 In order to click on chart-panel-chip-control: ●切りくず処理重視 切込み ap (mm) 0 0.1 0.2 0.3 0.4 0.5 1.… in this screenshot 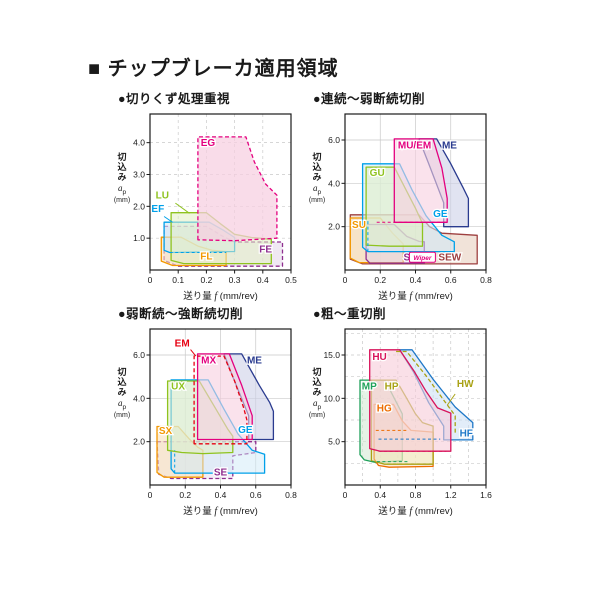, I will do `click(214, 203)`.